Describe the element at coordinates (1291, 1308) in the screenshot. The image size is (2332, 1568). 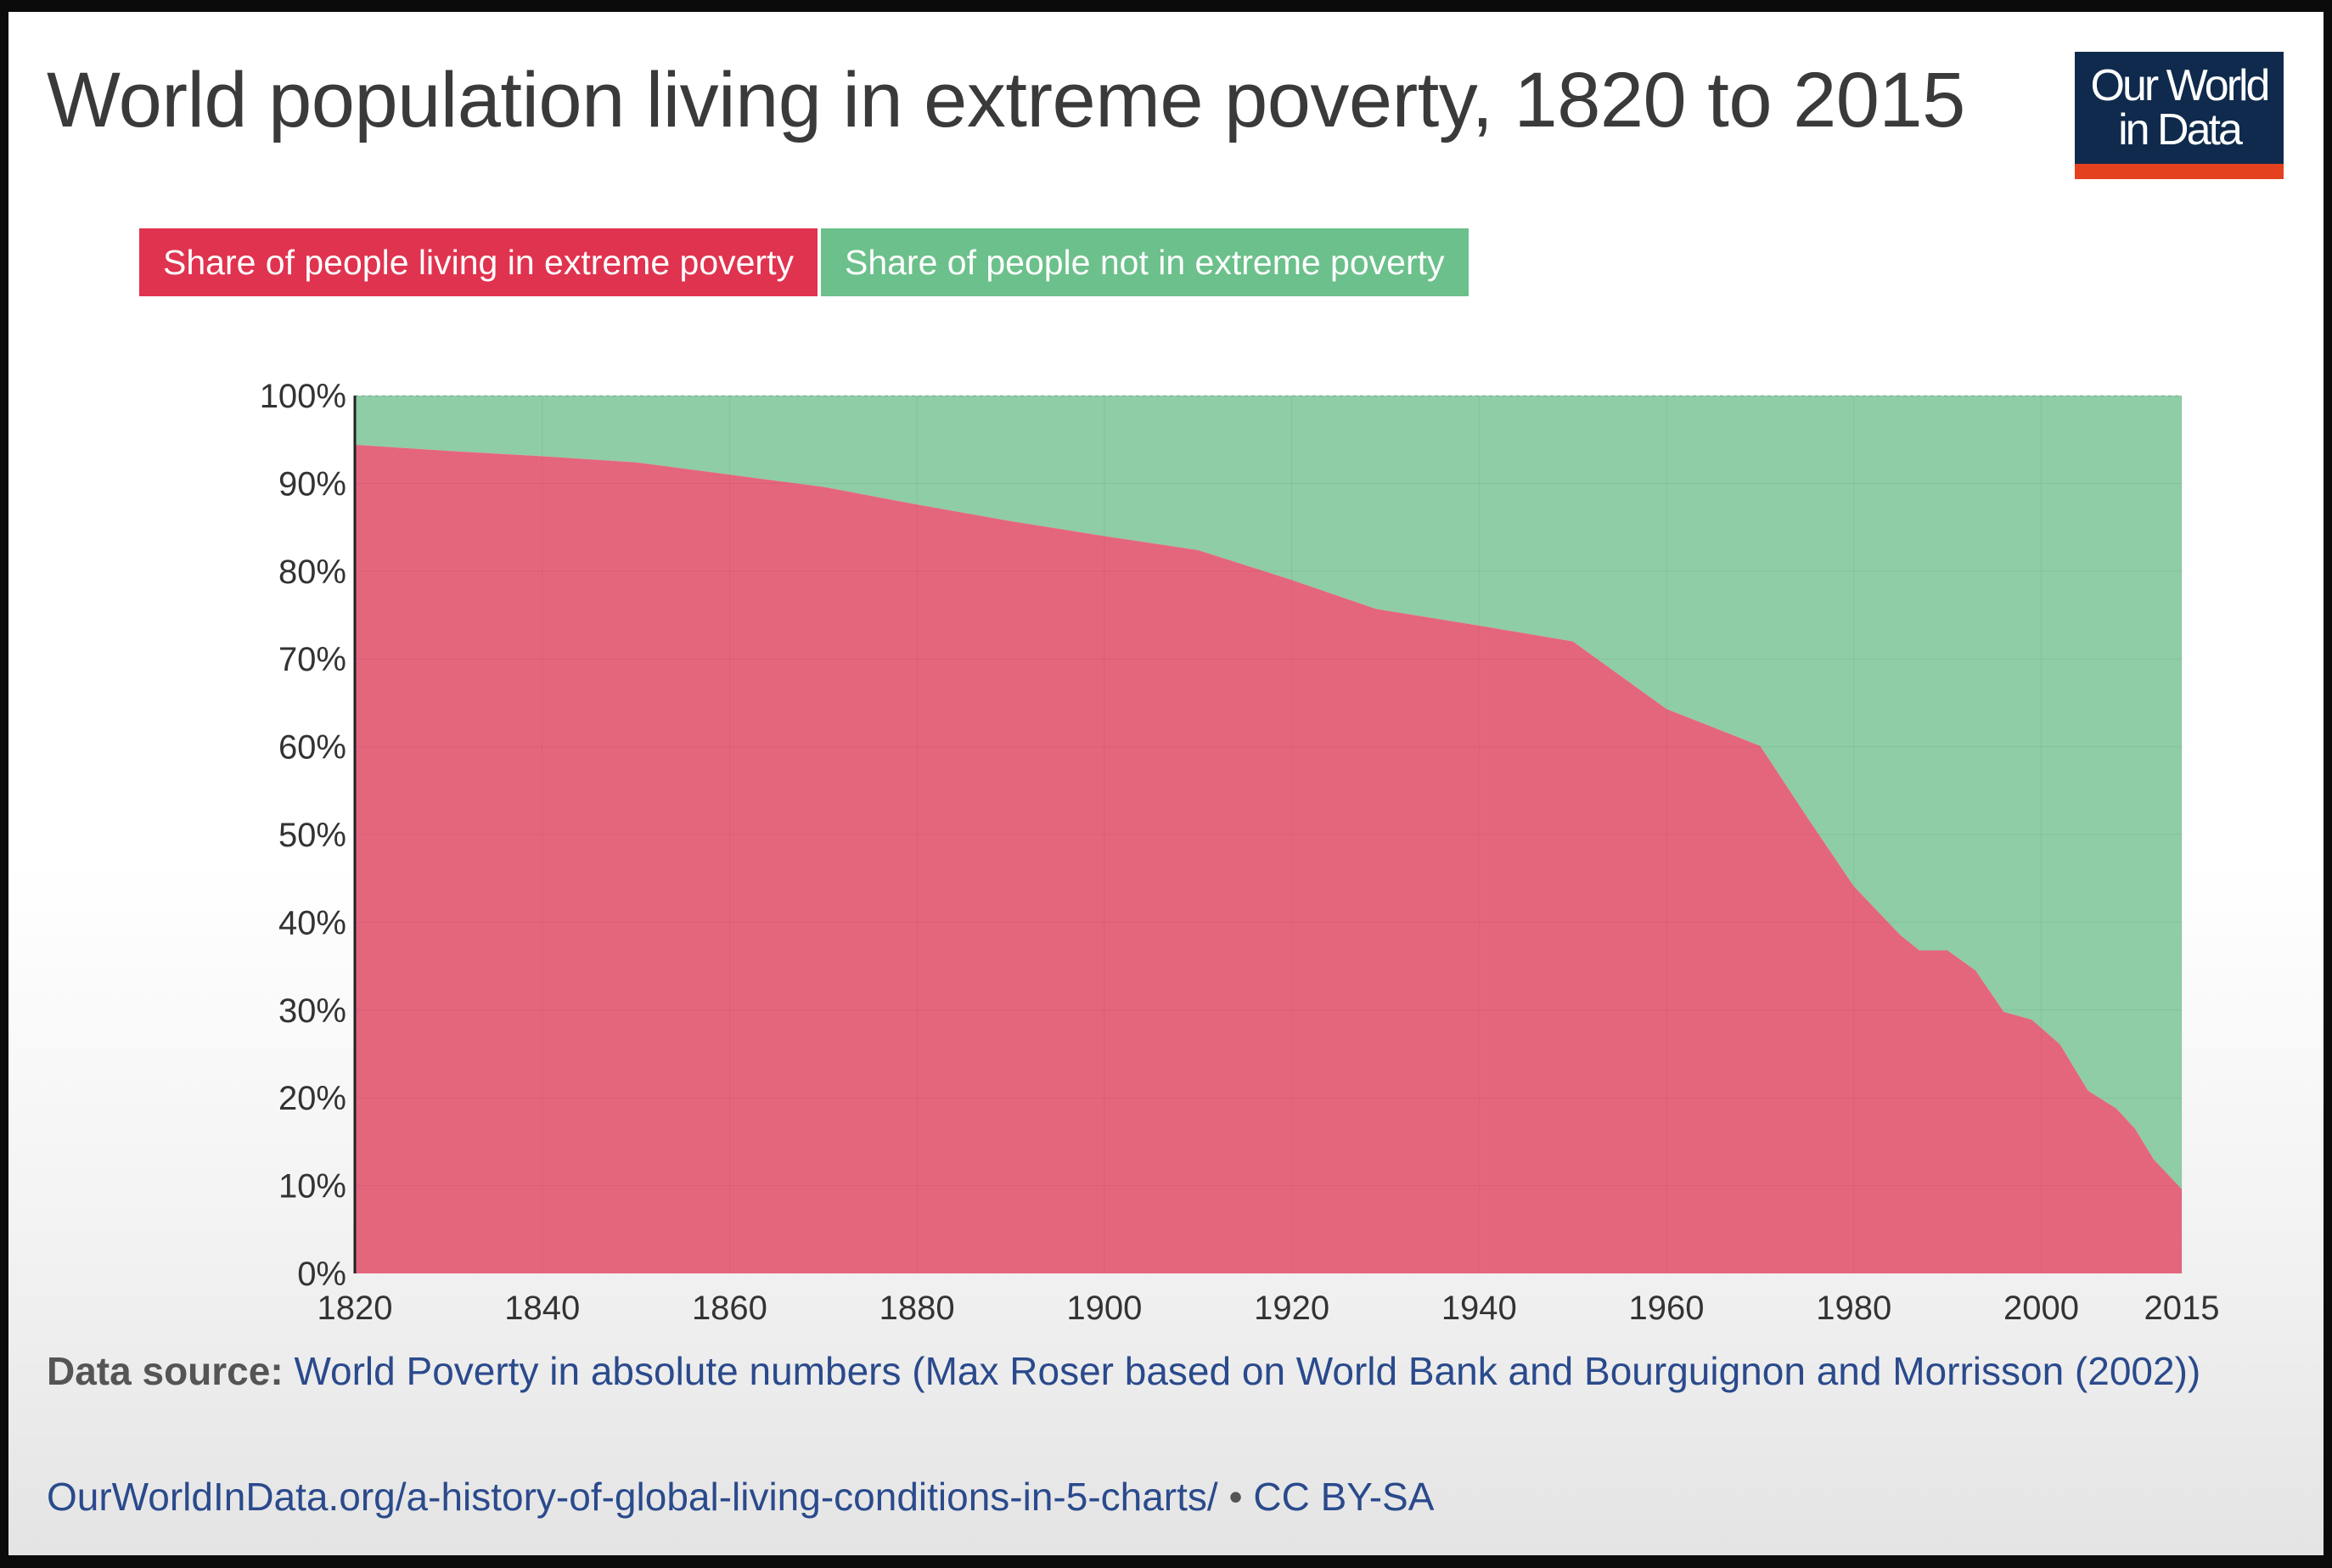
I see `x-tick-label: 1920` at that location.